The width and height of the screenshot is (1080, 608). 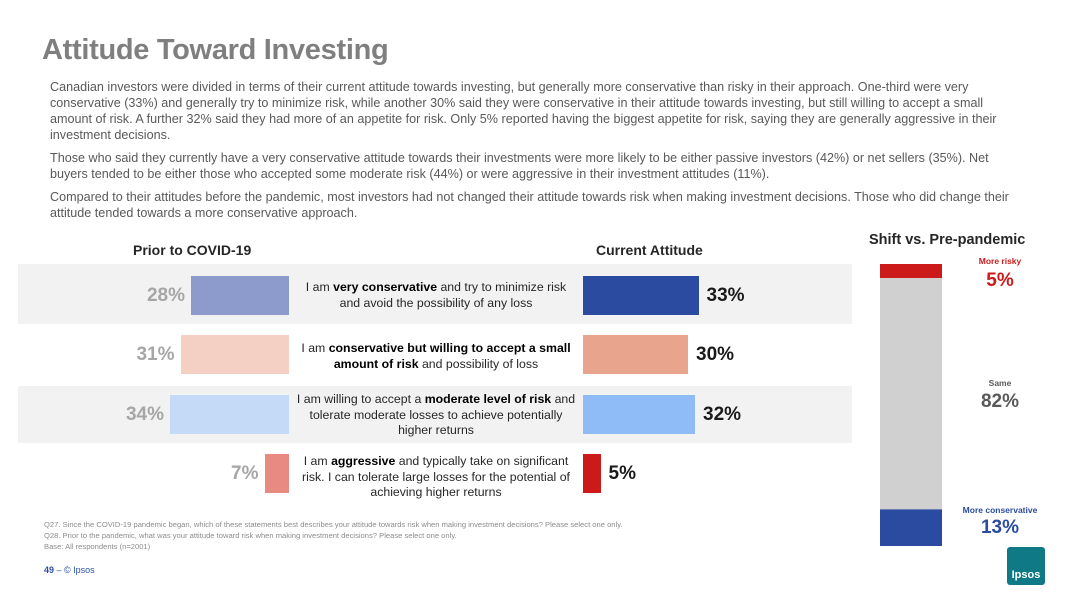 What do you see at coordinates (155, 354) in the screenshot?
I see `prior-value-label: 31%` at bounding box center [155, 354].